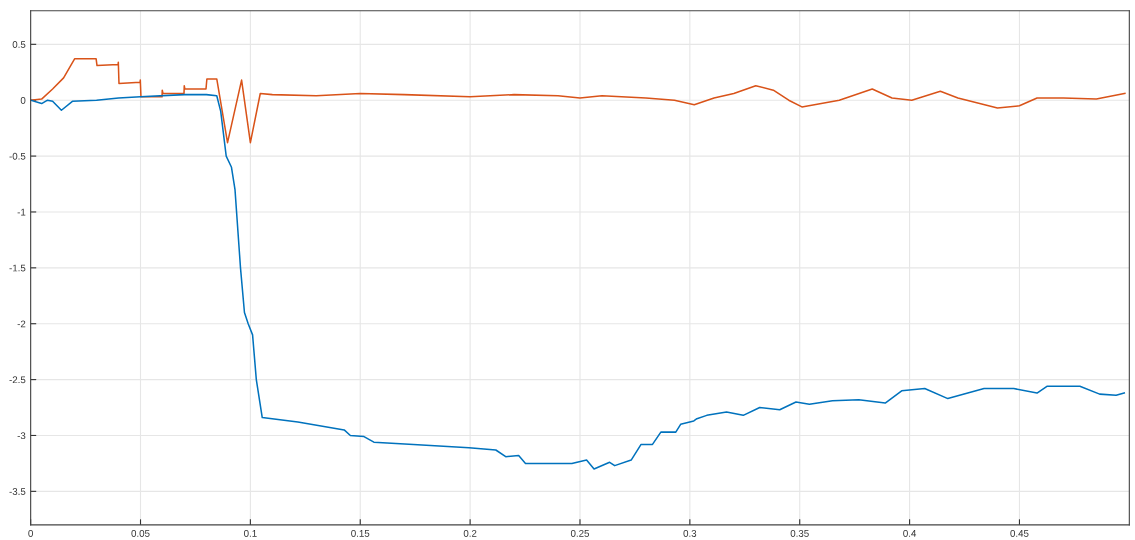  What do you see at coordinates (17, 268) in the screenshot?
I see `y-tick-label: -1.5` at bounding box center [17, 268].